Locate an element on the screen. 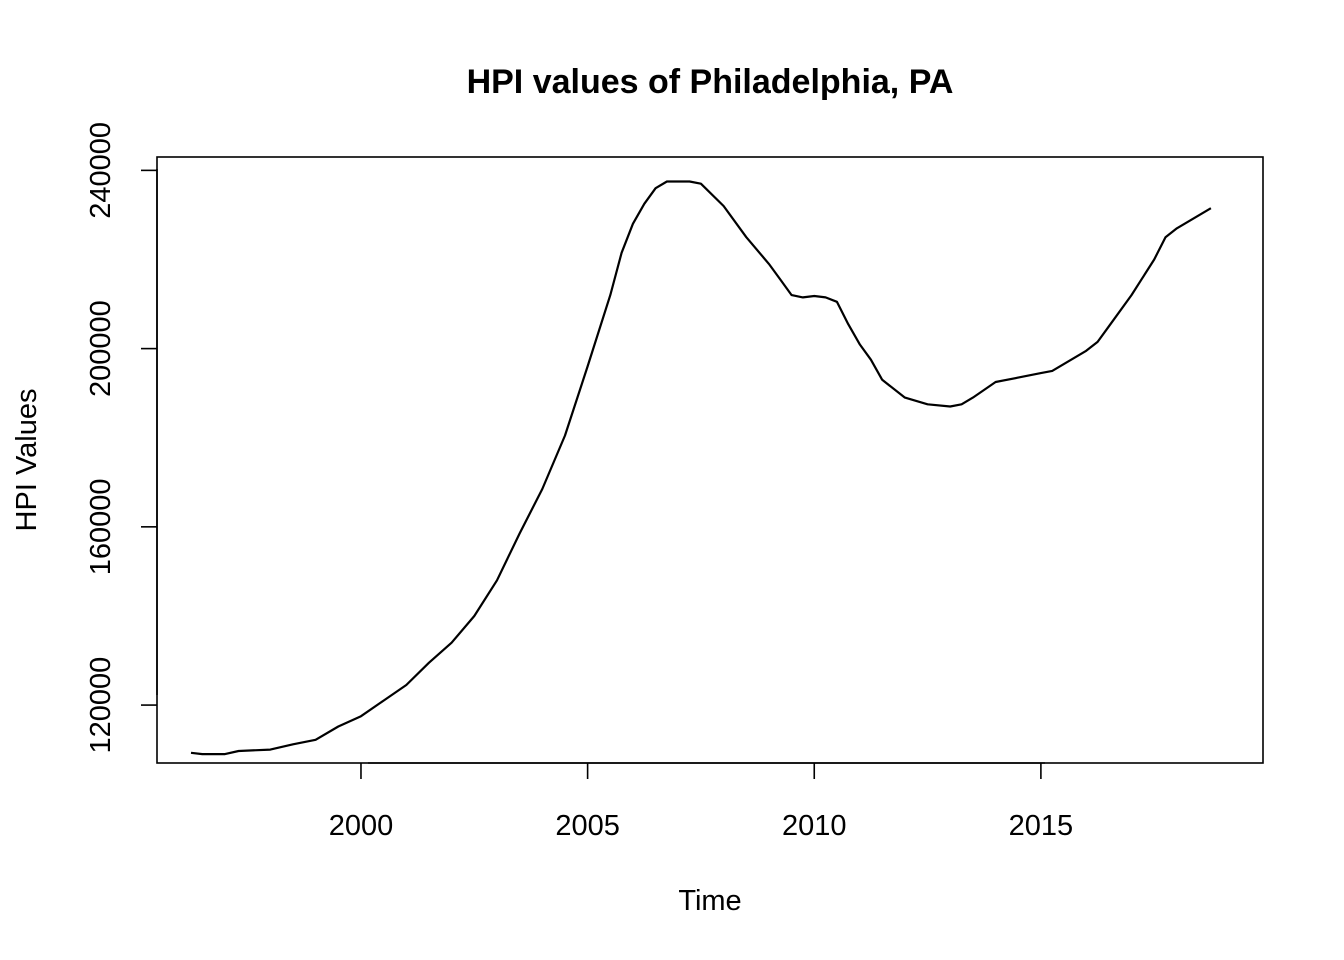 Image resolution: width=1344 pixels, height=960 pixels. y-tick-label: 200000 is located at coordinates (101, 348).